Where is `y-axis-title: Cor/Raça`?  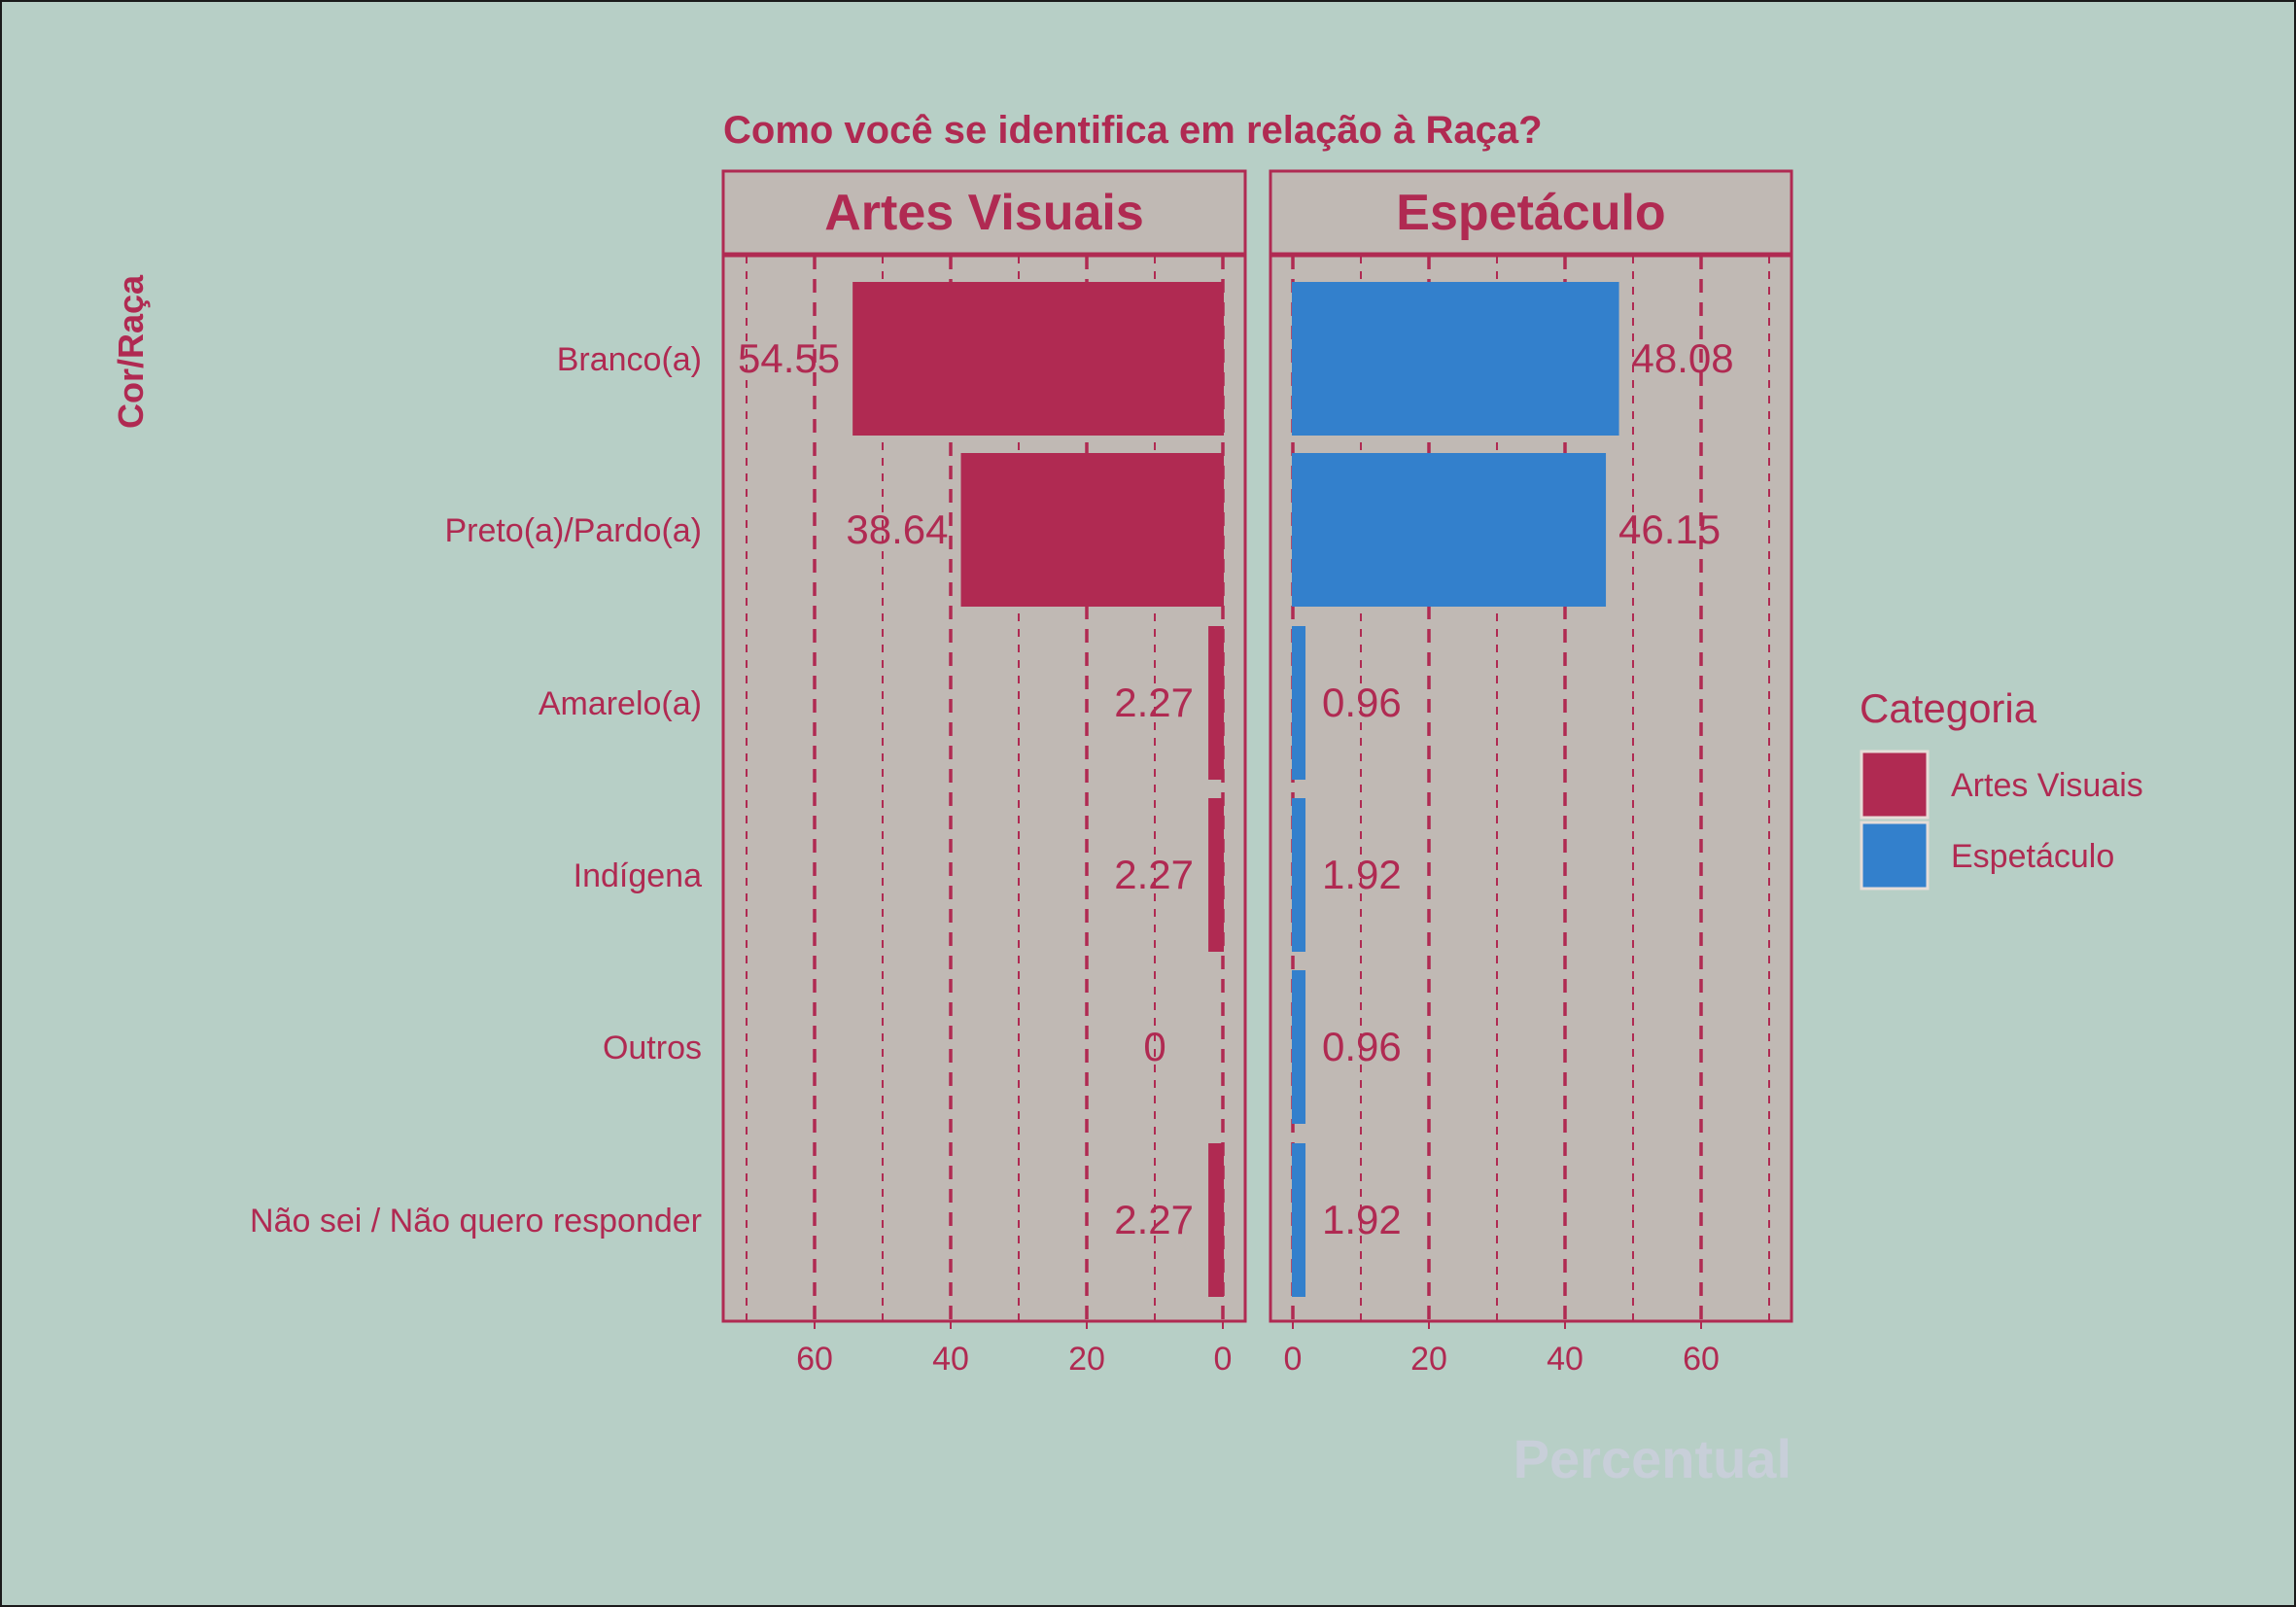 y-axis-title: Cor/Raça is located at coordinates (131, 351).